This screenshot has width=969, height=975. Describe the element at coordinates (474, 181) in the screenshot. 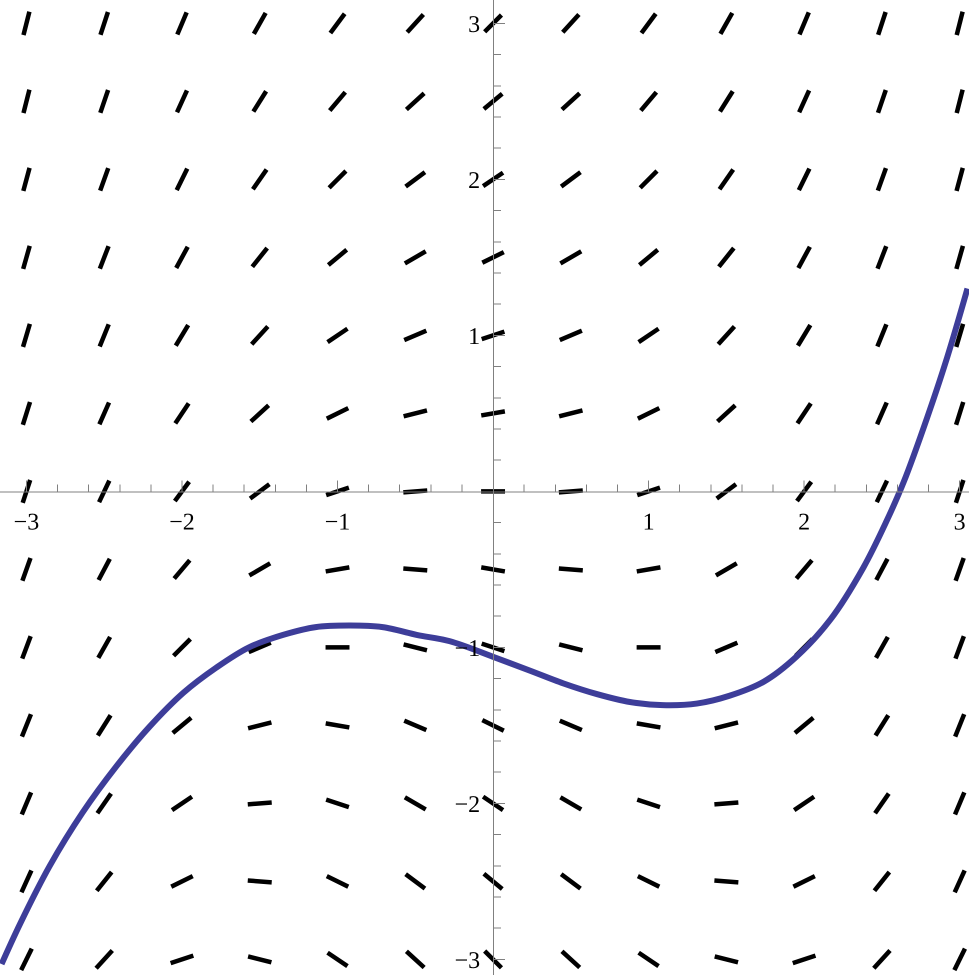

I see `y-tick-label: 2` at that location.